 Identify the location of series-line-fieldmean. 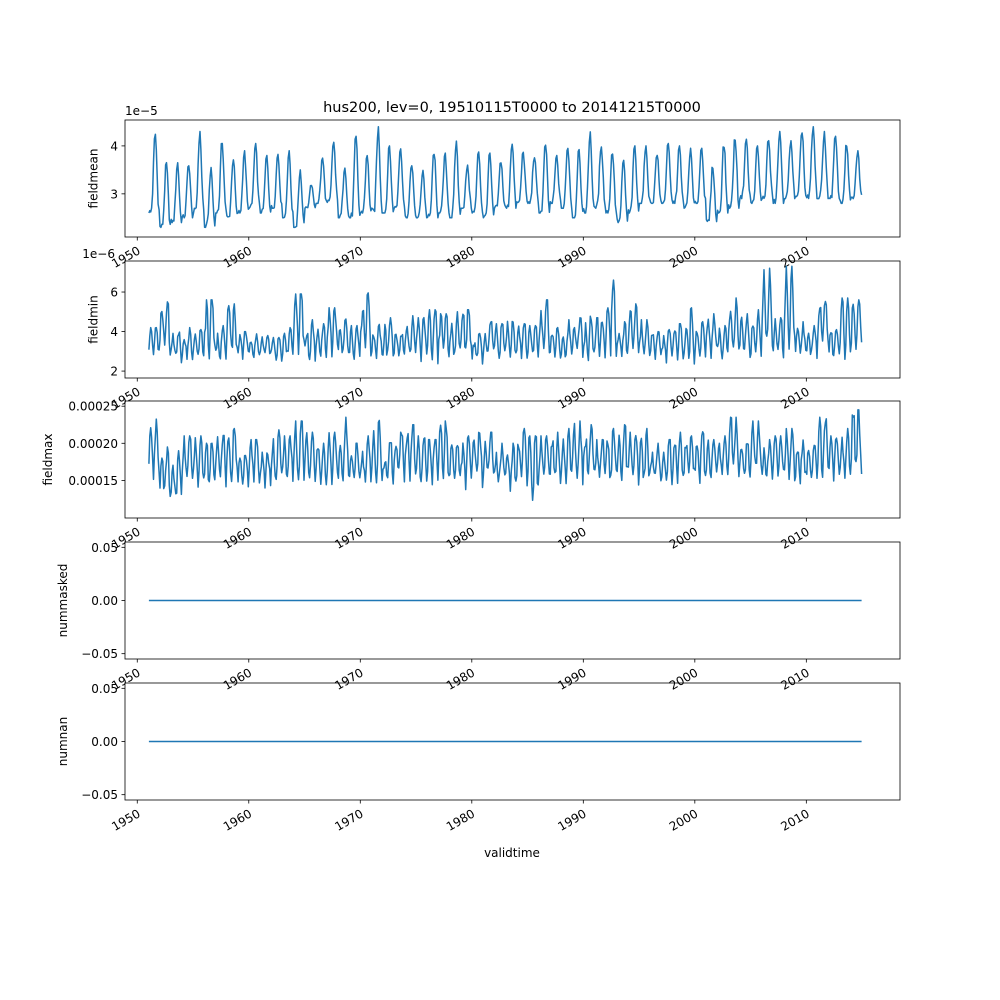
(505, 177).